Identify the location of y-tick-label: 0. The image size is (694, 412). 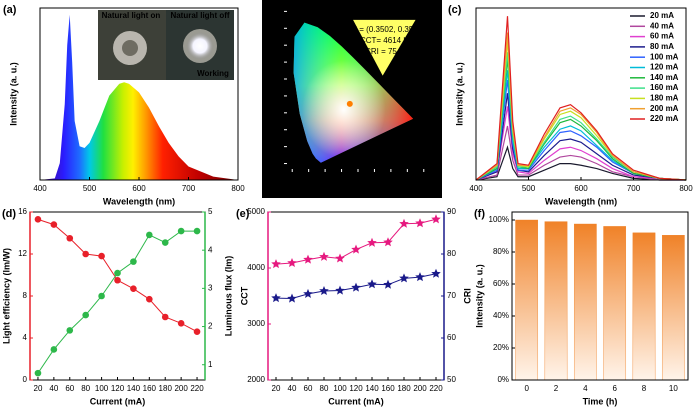
(25, 379).